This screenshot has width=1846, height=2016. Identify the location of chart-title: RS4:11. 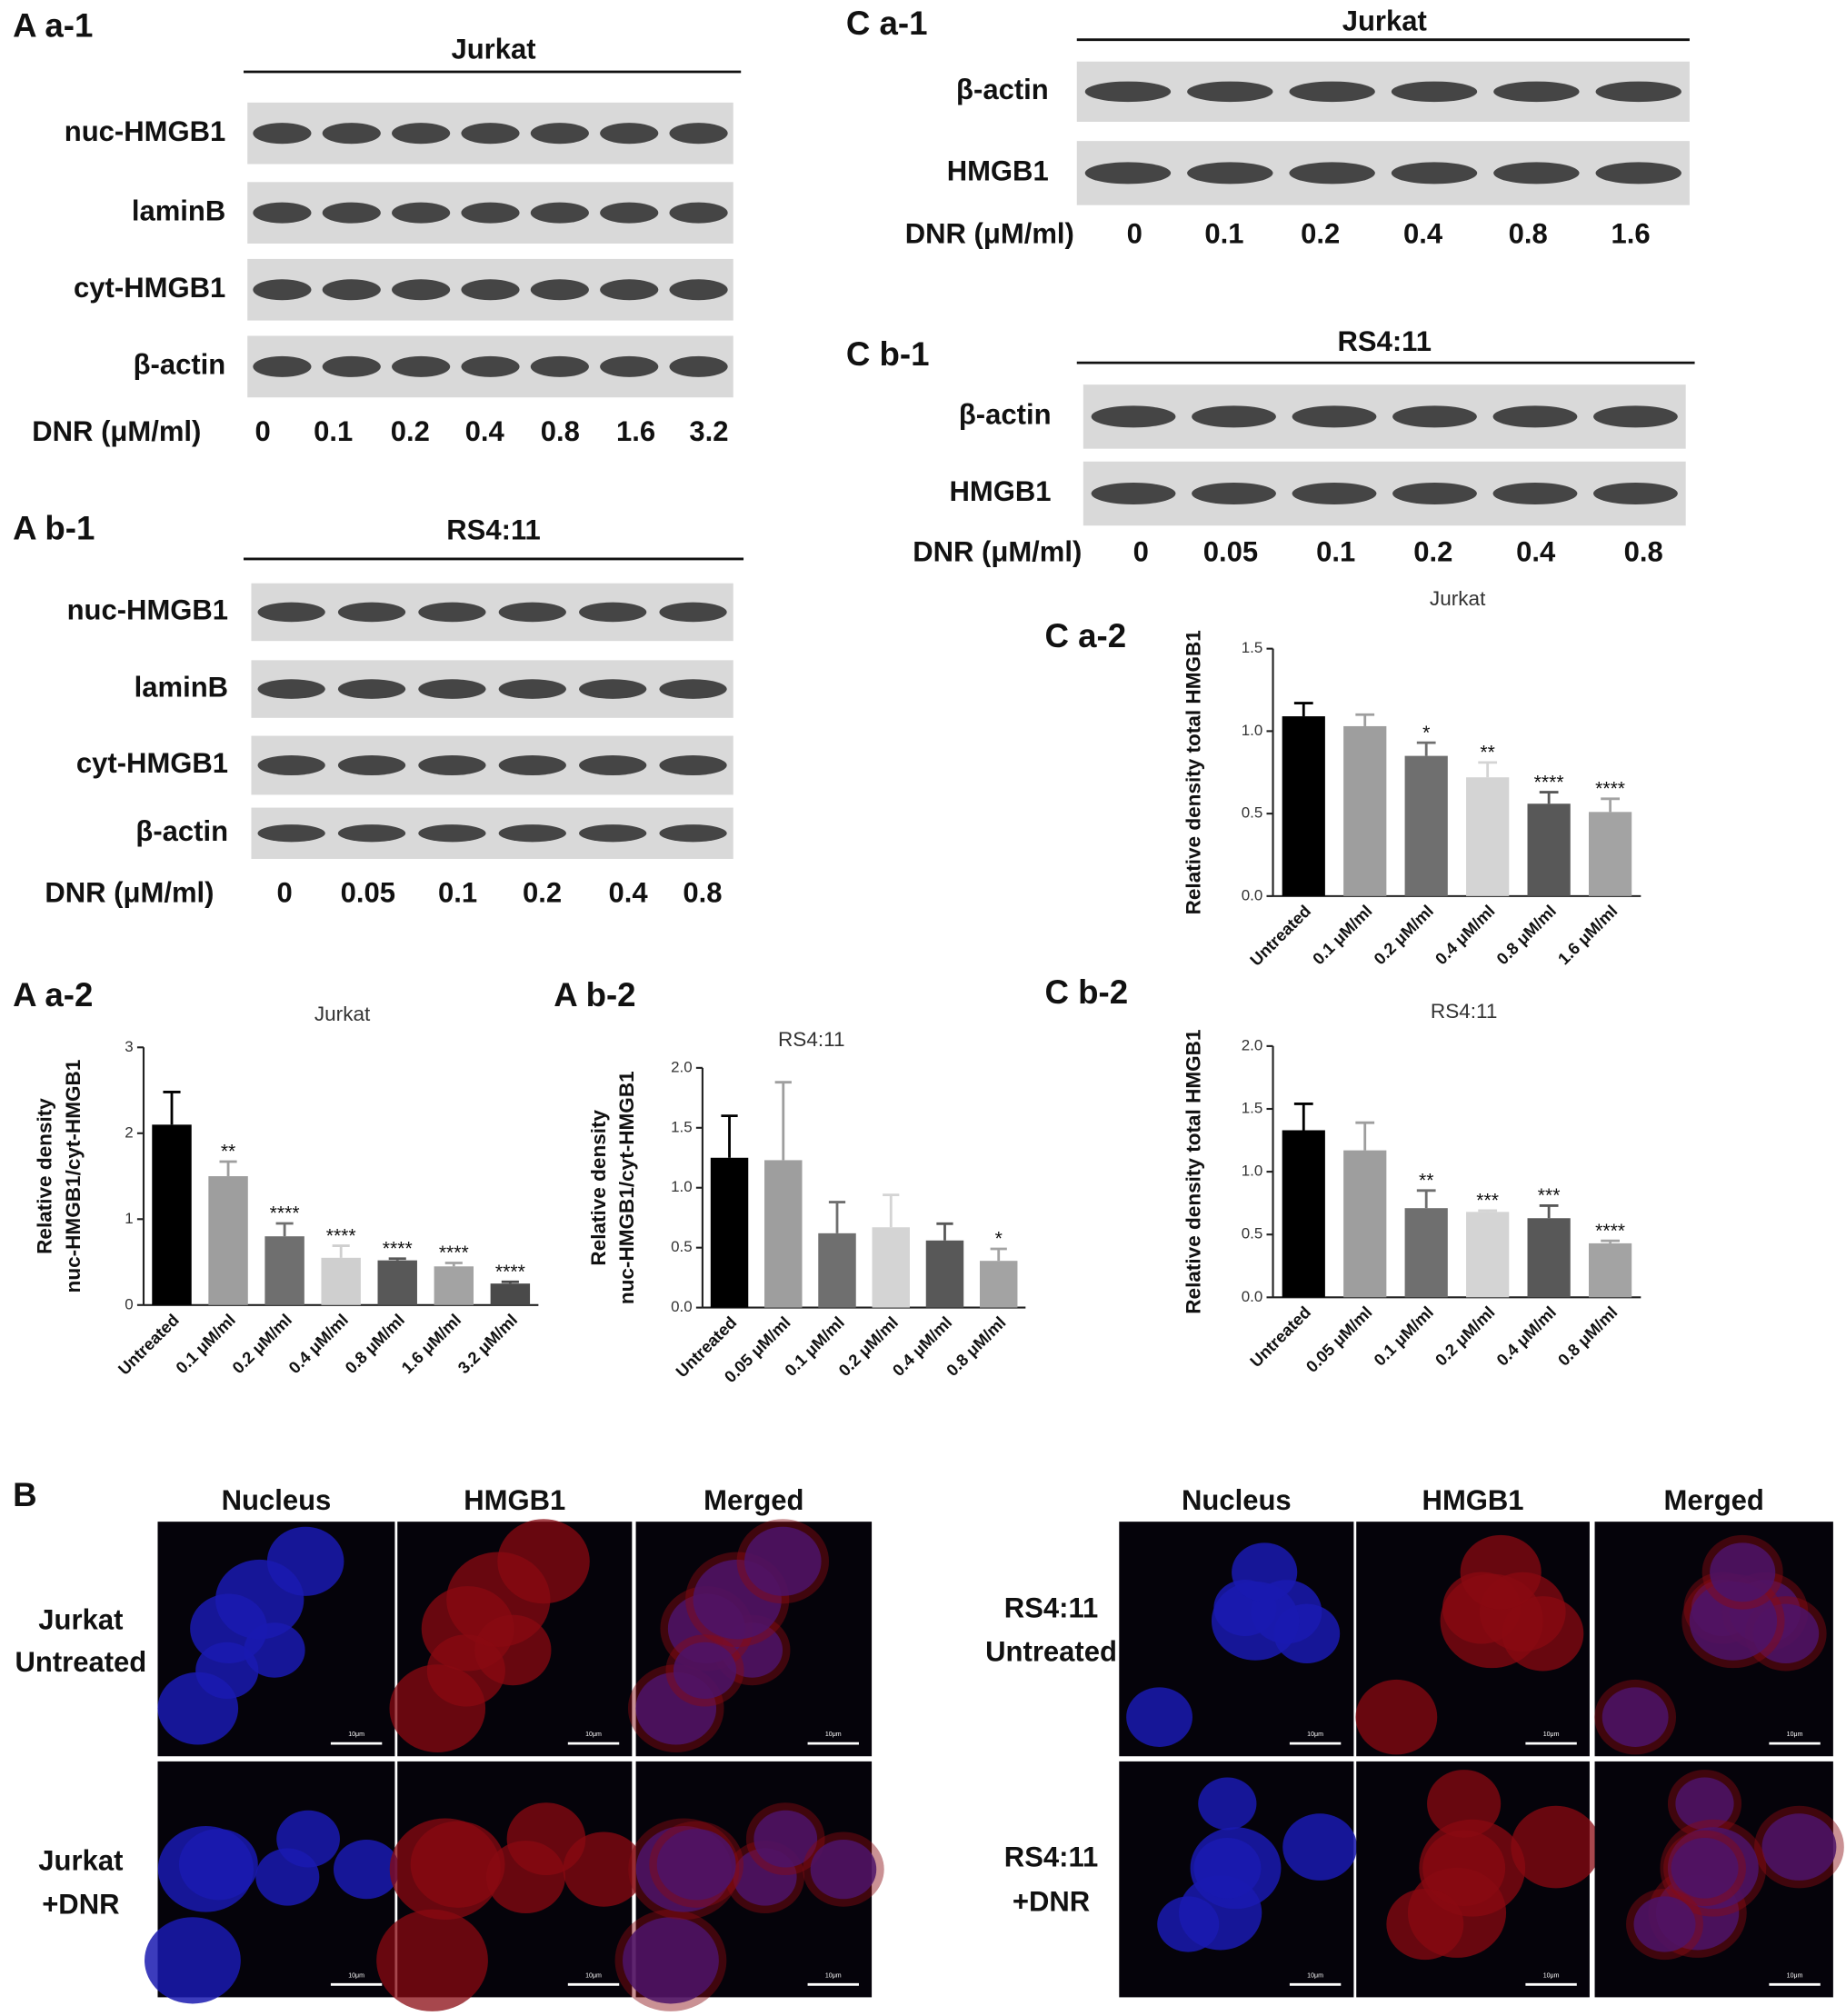
(811, 1039).